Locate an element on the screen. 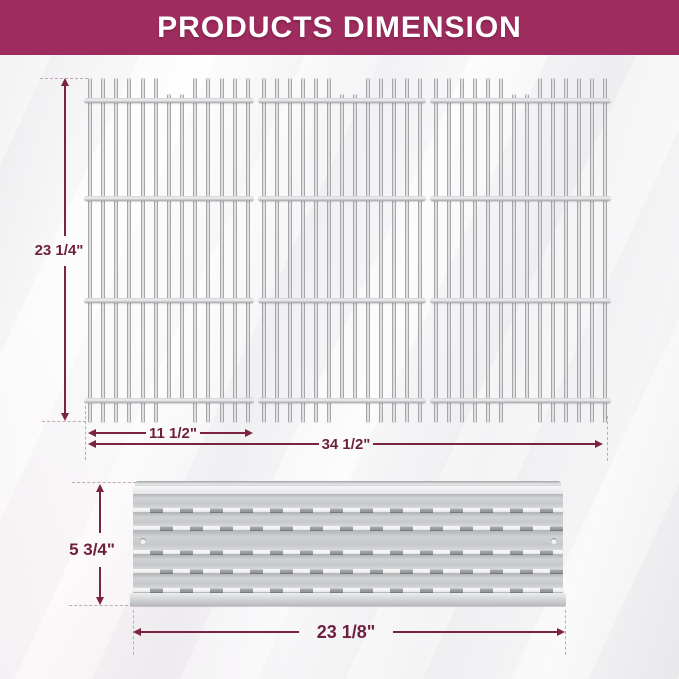 This screenshot has height=679, width=679. plate-top-extension-line is located at coordinates (104, 482).